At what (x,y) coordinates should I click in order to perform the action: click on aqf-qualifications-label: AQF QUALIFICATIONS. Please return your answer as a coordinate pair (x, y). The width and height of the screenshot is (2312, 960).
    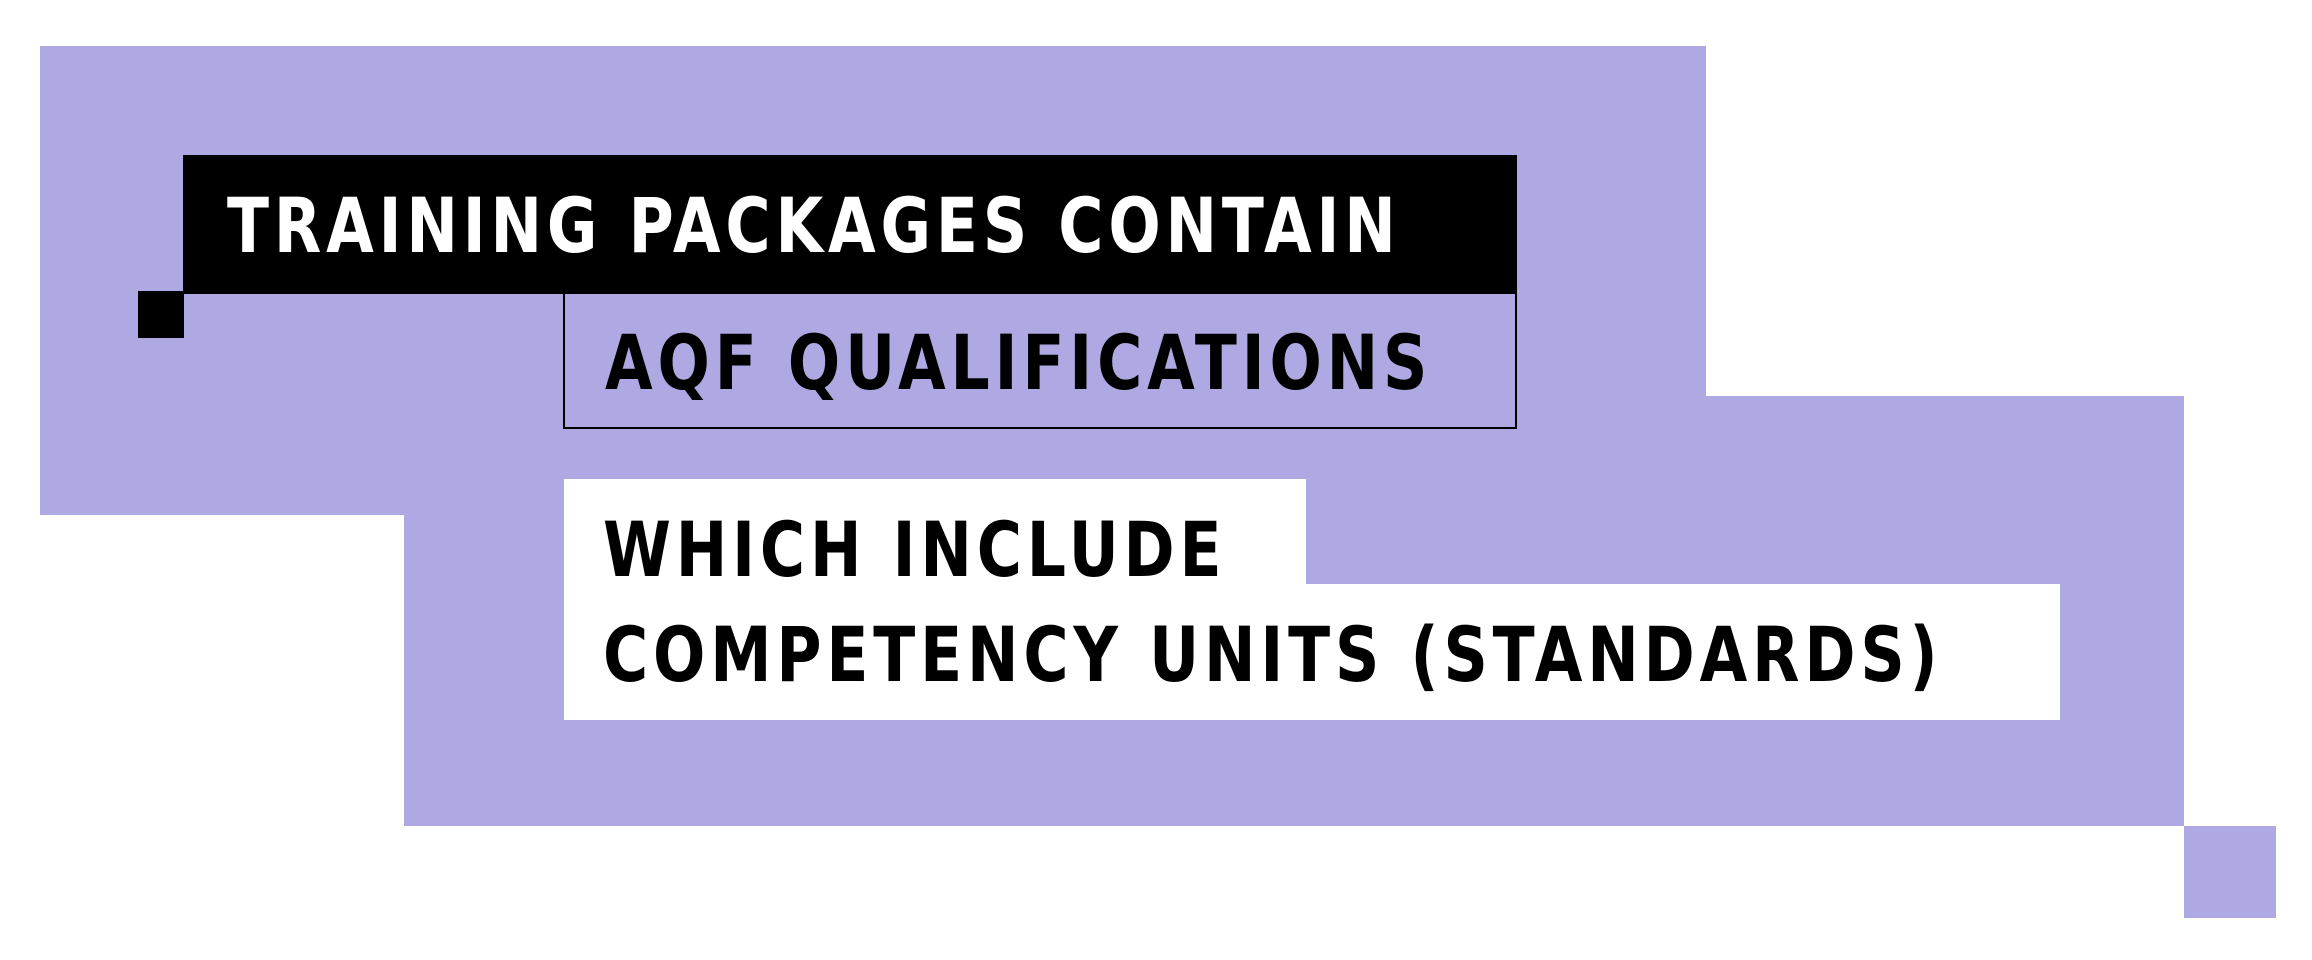
    Looking at the image, I should click on (1040, 361).